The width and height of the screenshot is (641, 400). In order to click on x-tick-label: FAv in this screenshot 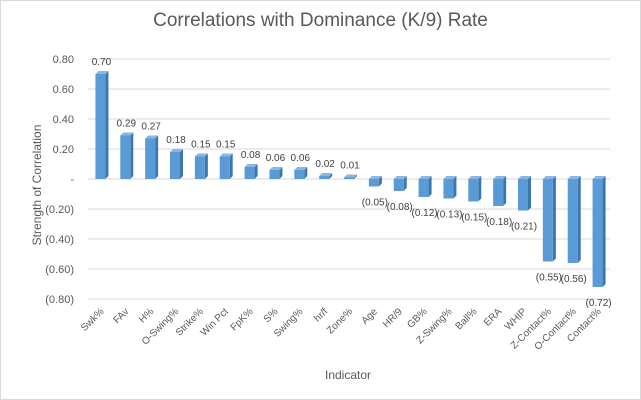, I will do `click(122, 316)`.